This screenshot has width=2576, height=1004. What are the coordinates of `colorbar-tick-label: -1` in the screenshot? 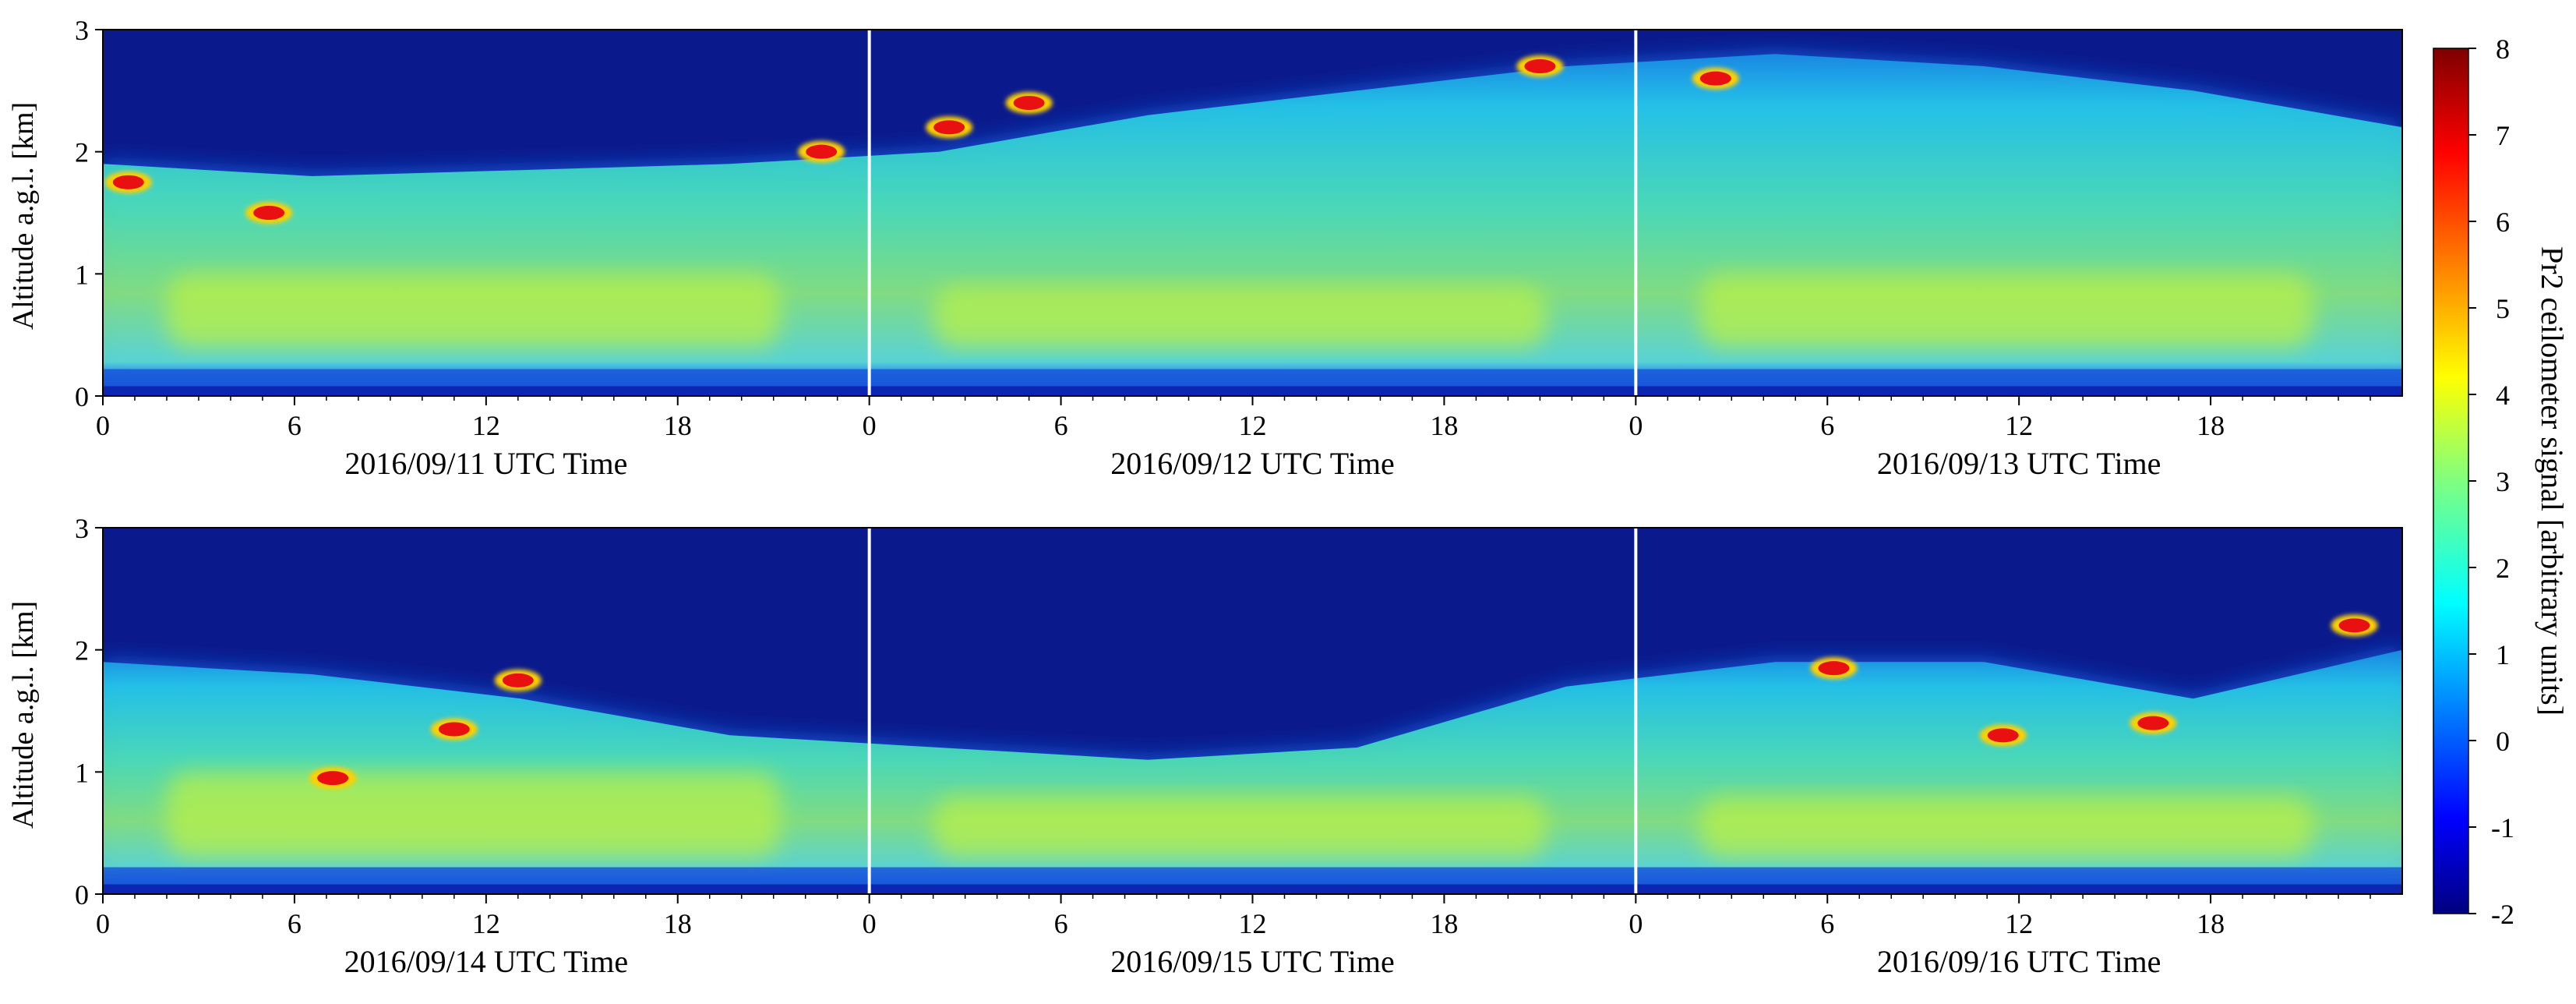 It's located at (2502, 827).